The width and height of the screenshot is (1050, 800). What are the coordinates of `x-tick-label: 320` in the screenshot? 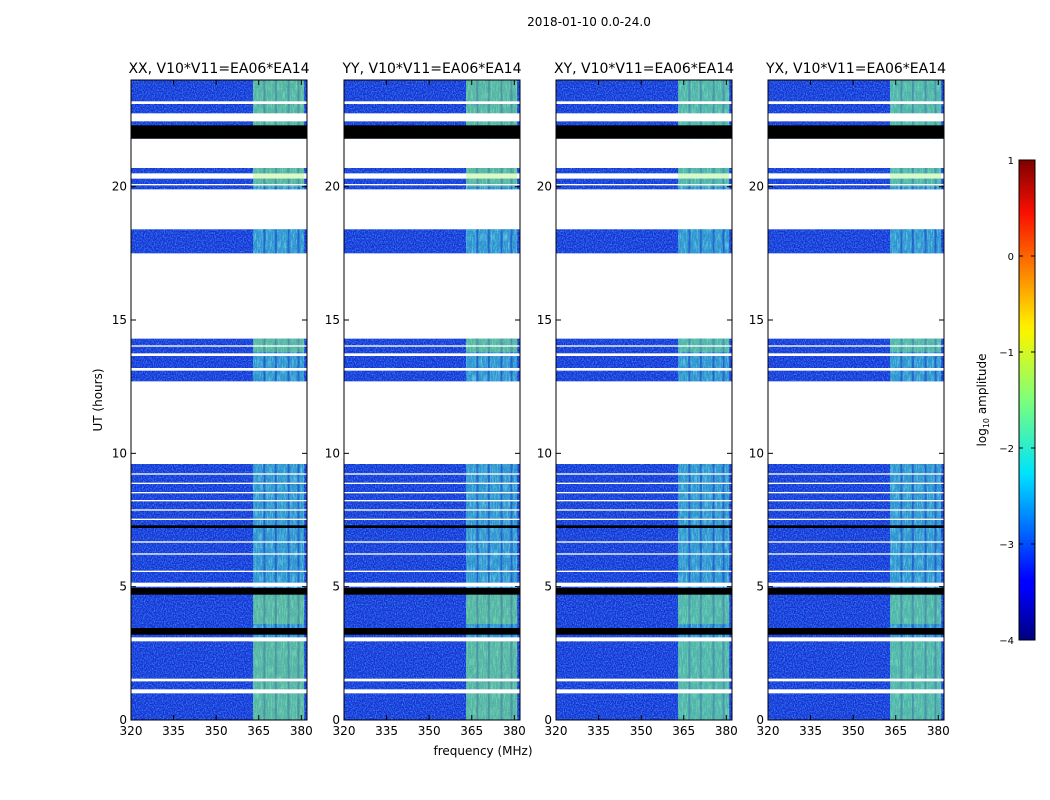 It's located at (344, 731).